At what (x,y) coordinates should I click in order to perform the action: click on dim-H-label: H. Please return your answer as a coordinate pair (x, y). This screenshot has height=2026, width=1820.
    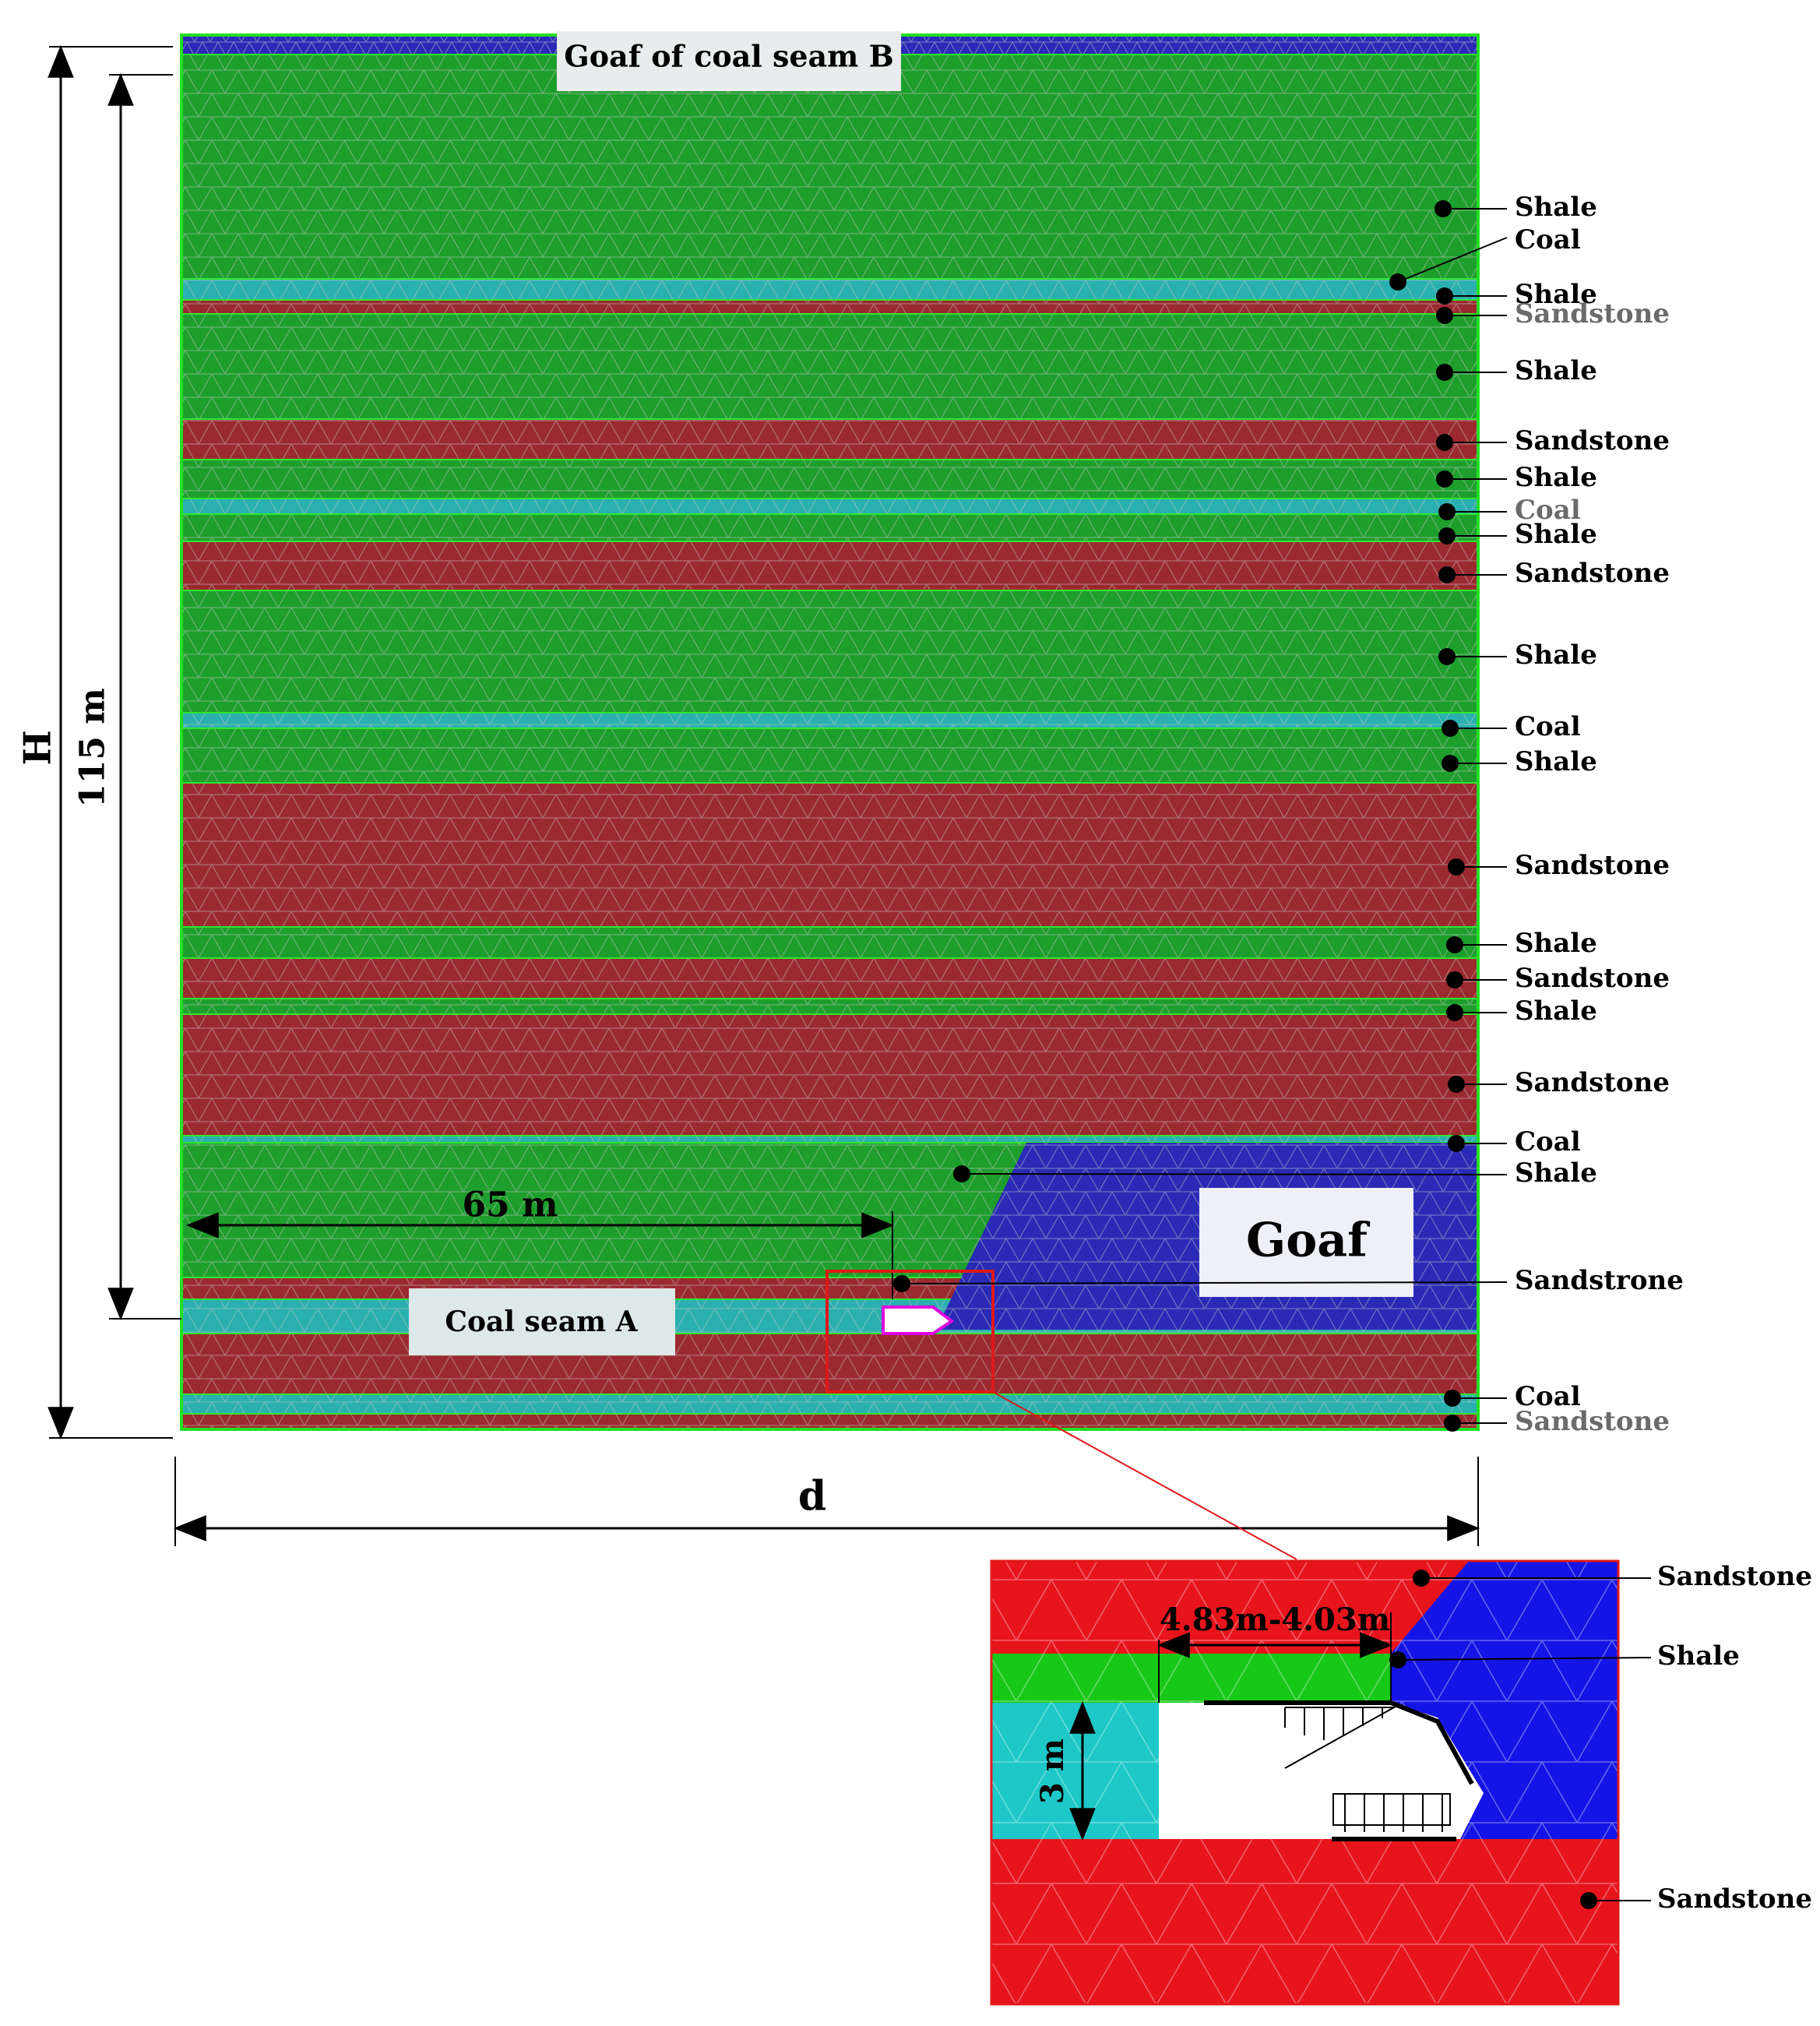
    Looking at the image, I should click on (38, 747).